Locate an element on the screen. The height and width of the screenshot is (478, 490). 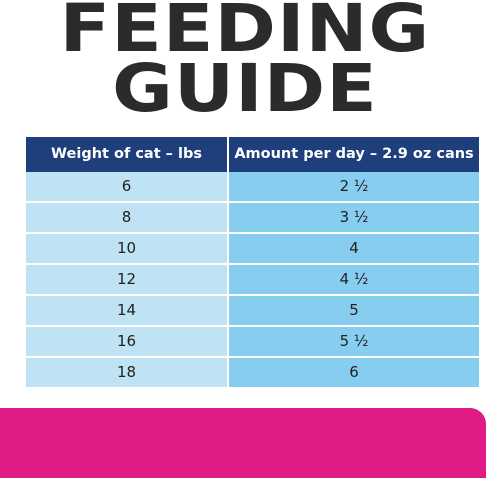
header-amount: Amount per day – 2.9 oz cans is located at coordinates (354, 154).